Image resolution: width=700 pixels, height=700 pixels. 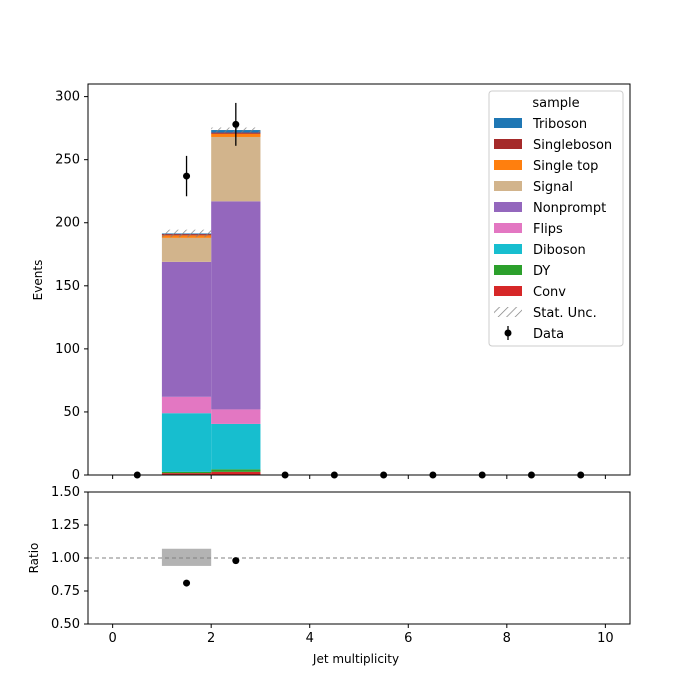 What do you see at coordinates (565, 313) in the screenshot?
I see `legend-label-stat-unc: Stat. Unc.` at bounding box center [565, 313].